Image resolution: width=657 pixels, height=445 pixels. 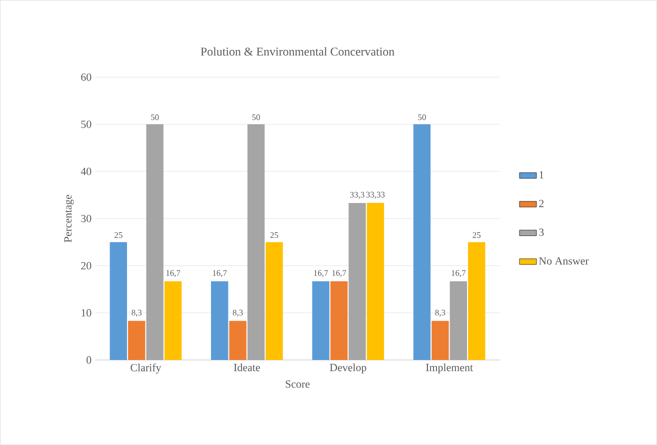 What do you see at coordinates (86, 266) in the screenshot?
I see `y-tick-label: 20` at bounding box center [86, 266].